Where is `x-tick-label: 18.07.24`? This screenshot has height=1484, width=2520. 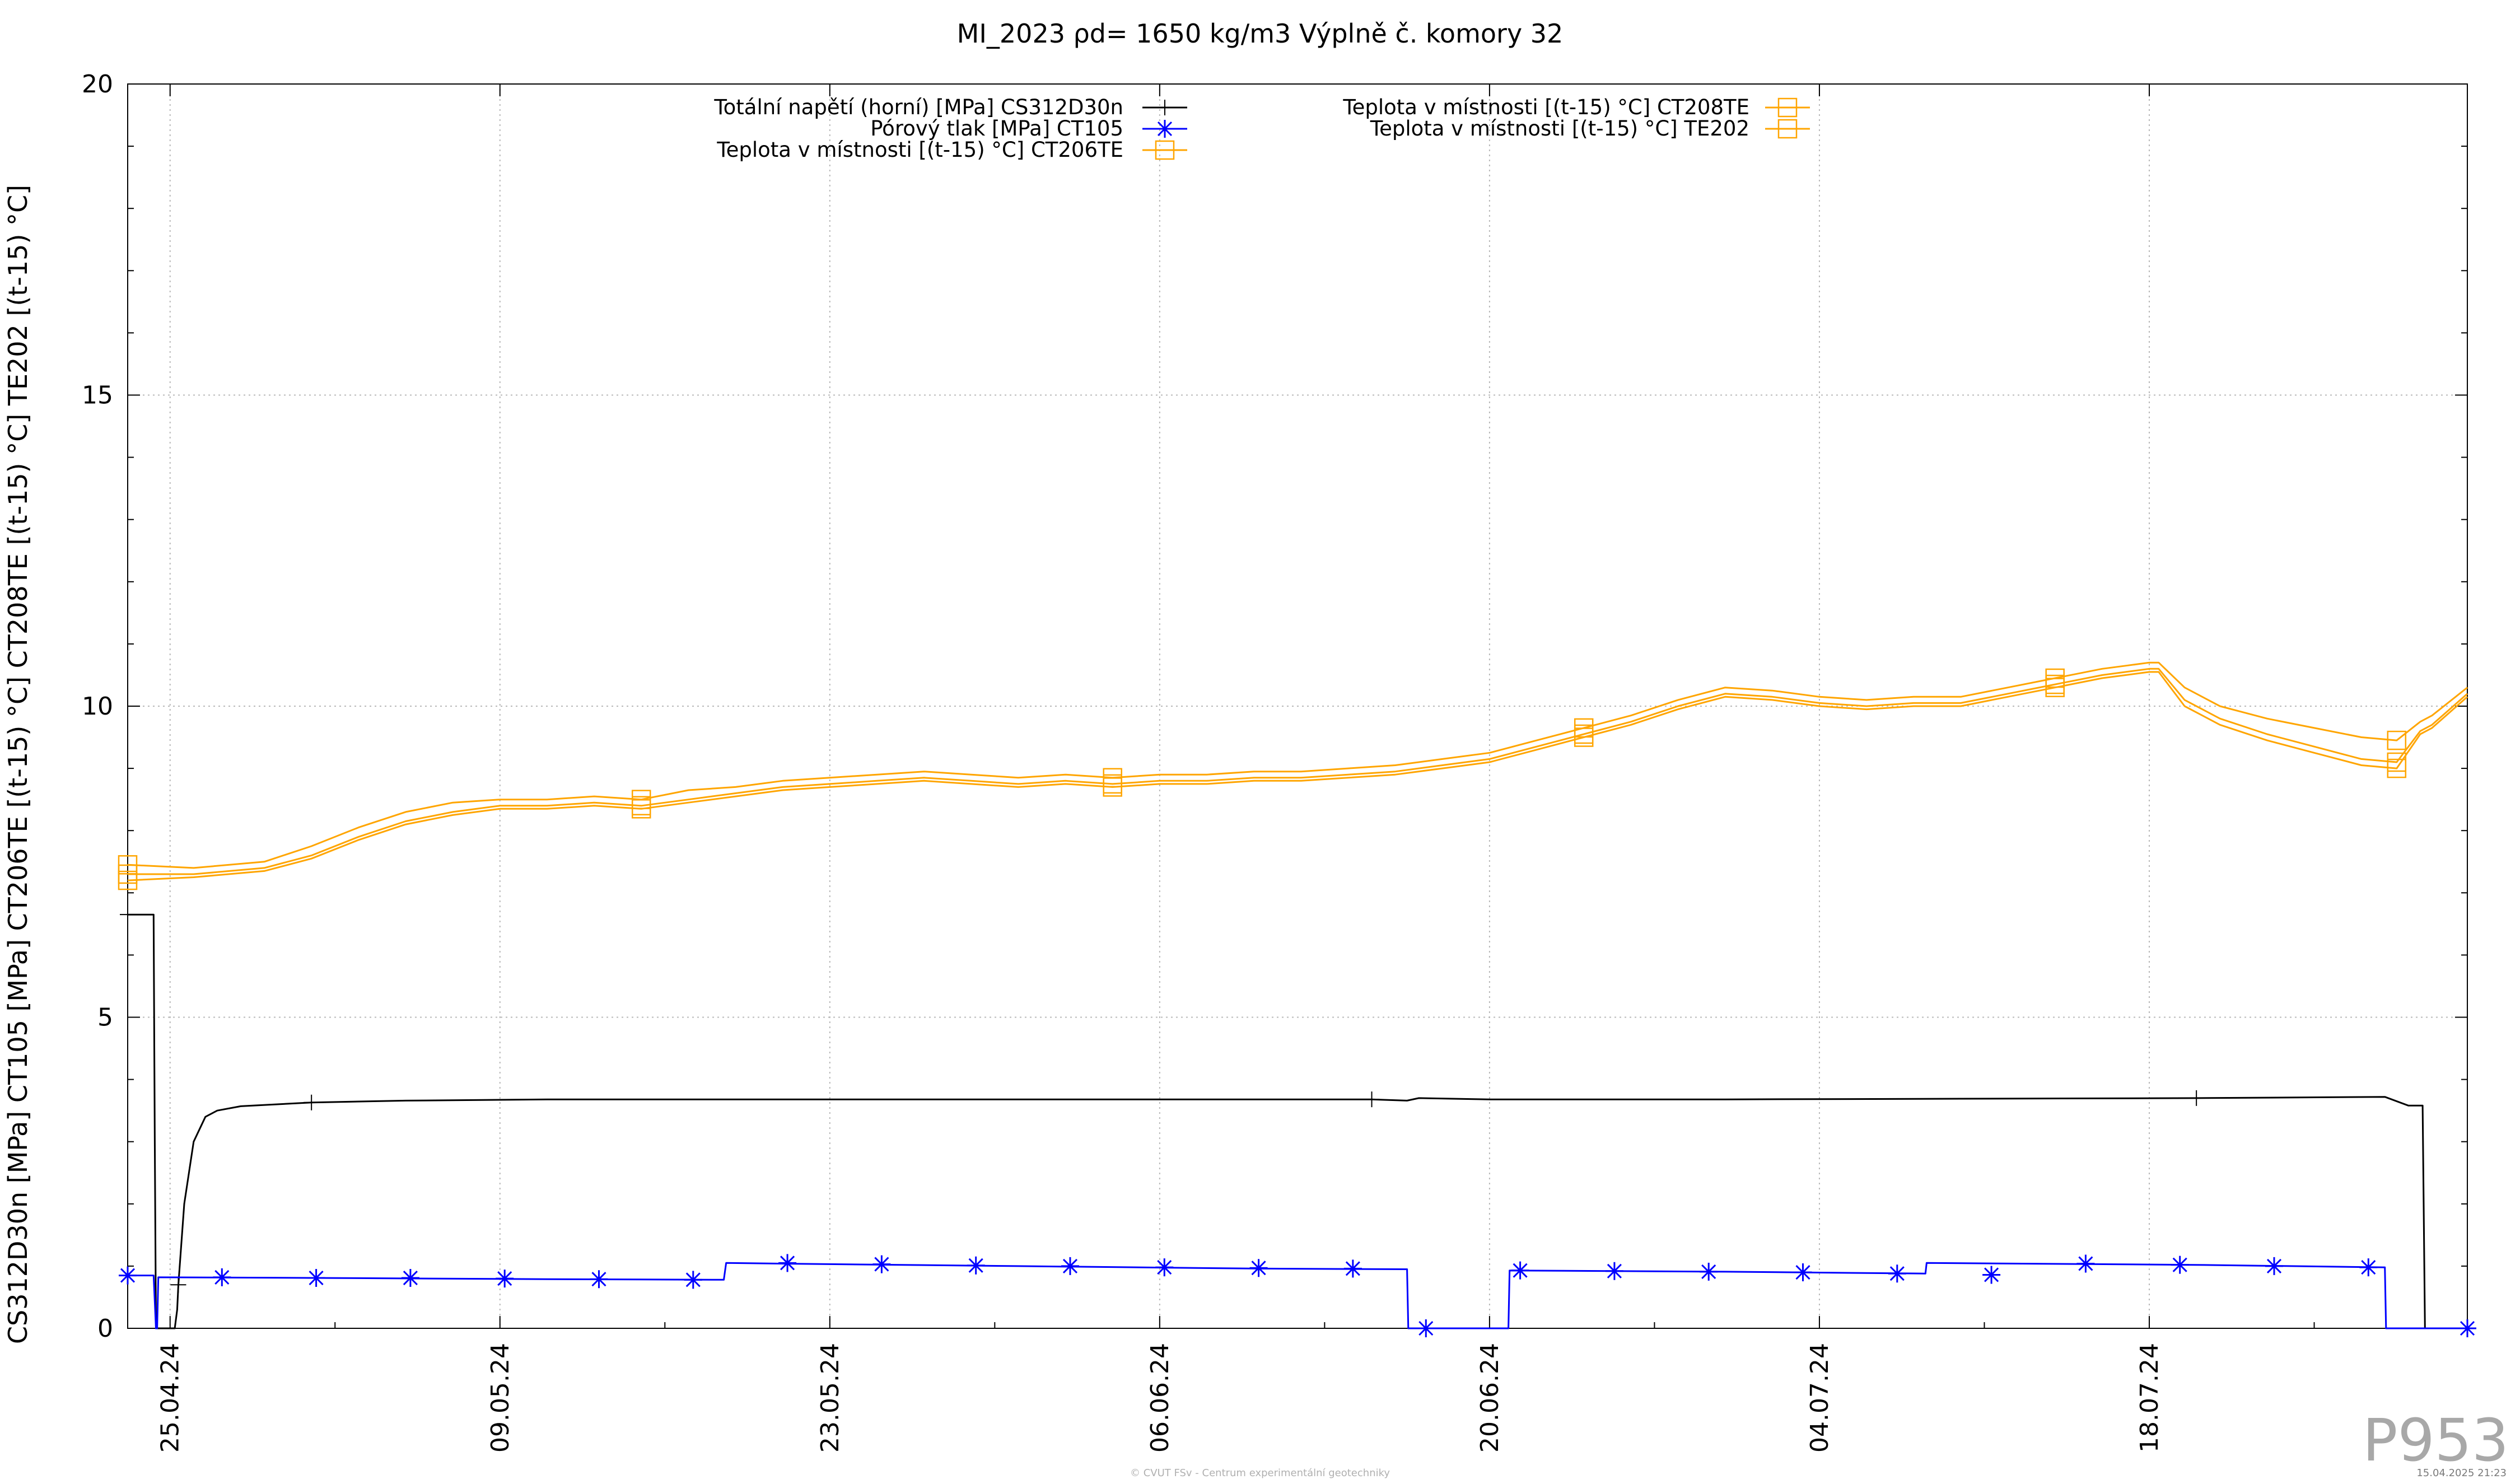 x-tick-label: 18.07.24 is located at coordinates (2150, 1398).